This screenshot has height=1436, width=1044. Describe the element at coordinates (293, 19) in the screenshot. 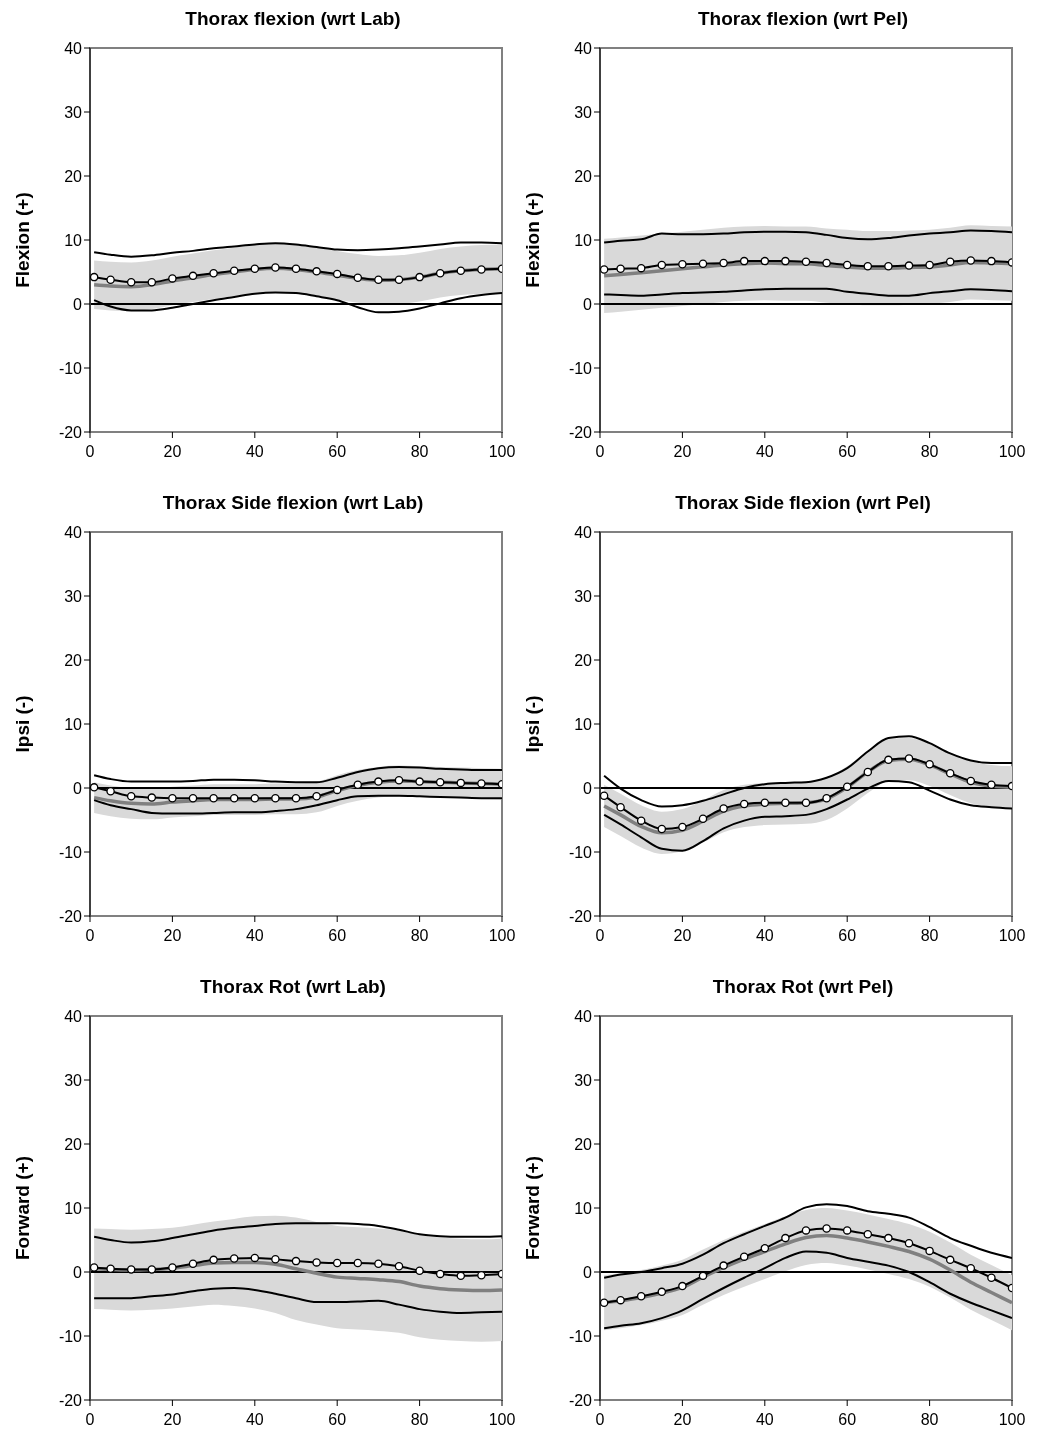

I see `chart-title: Thorax flexion (wrt Lab)` at that location.